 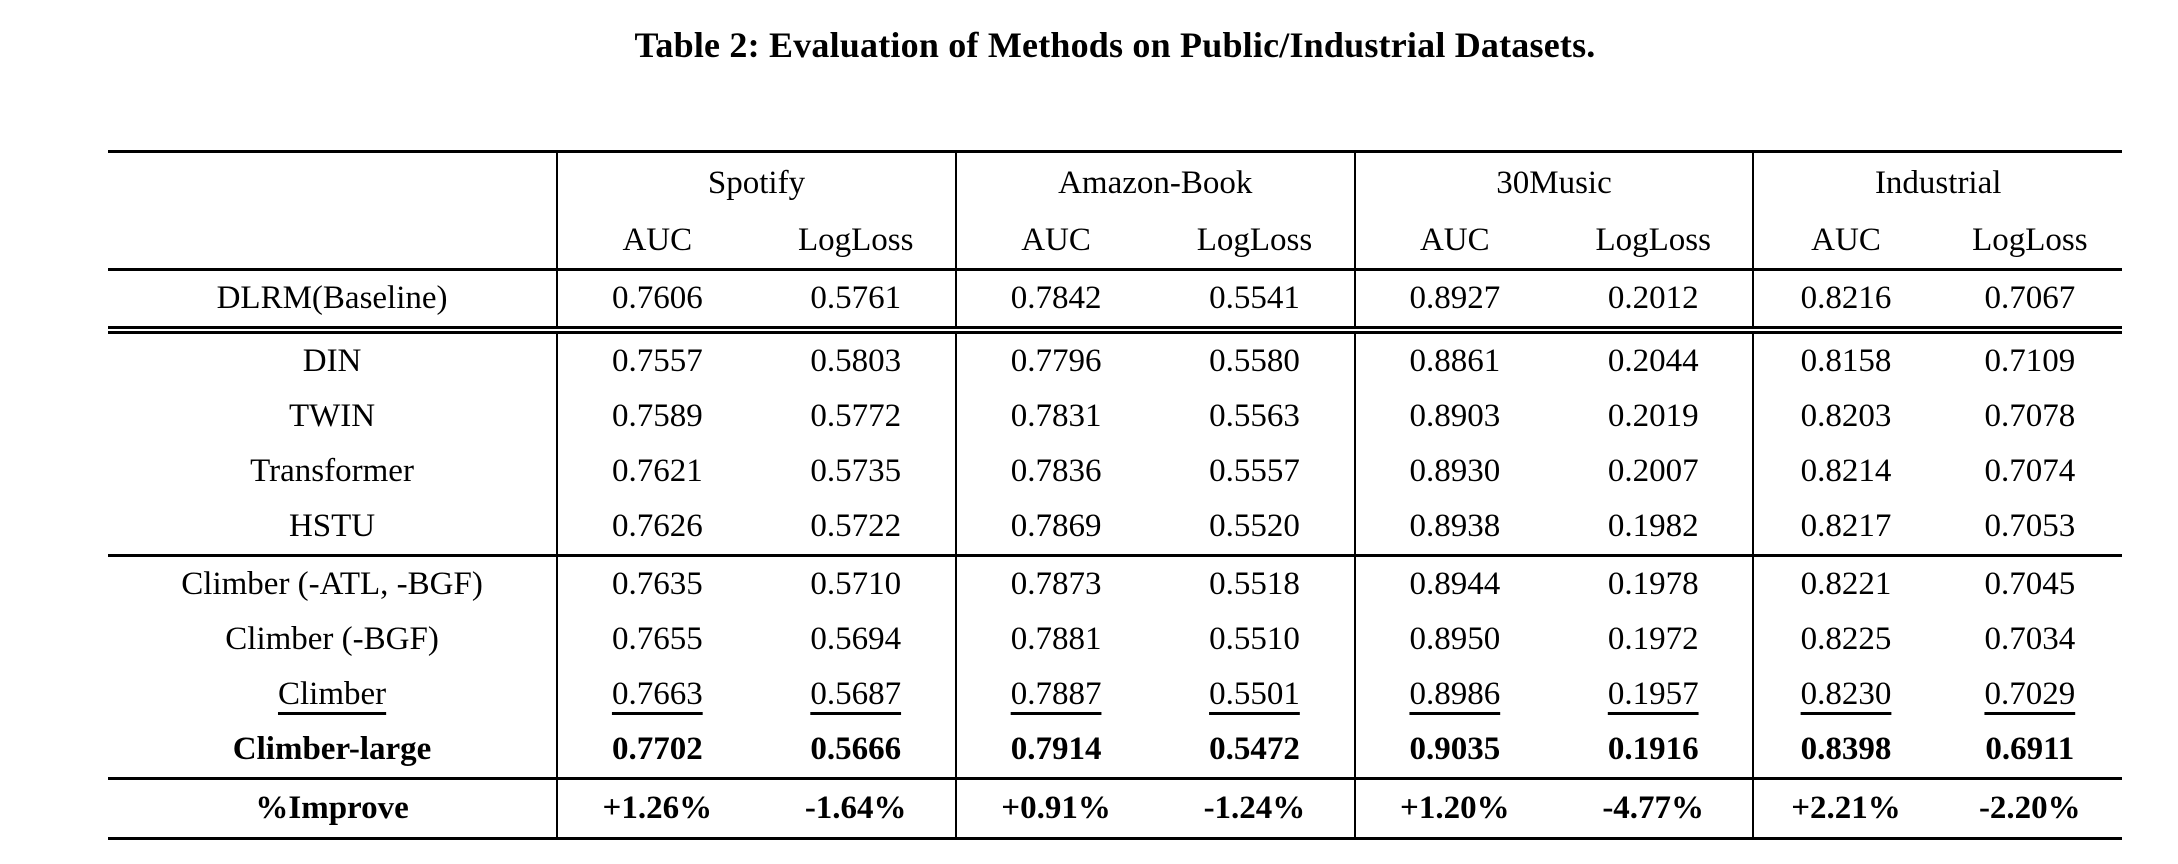 I want to click on method-label: TWIN, so click(x=333, y=416).